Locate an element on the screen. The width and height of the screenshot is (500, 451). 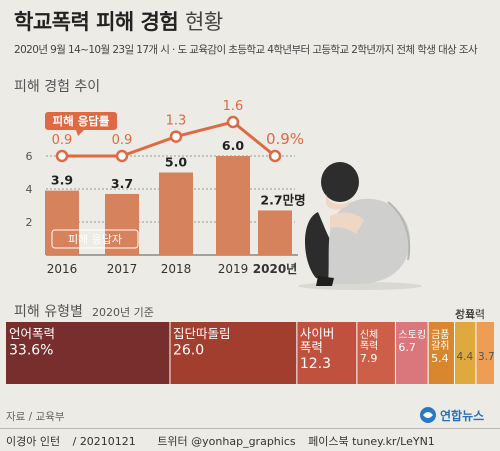
y-tick-label: 2 is located at coordinates (29, 222).